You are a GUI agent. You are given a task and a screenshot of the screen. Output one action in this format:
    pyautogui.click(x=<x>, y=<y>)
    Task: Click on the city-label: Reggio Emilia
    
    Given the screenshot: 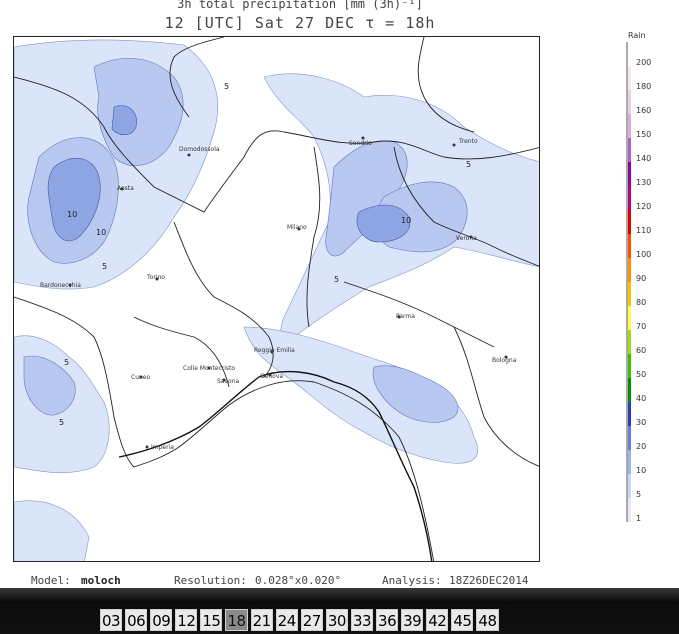 What is the action you would take?
    pyautogui.click(x=274, y=350)
    